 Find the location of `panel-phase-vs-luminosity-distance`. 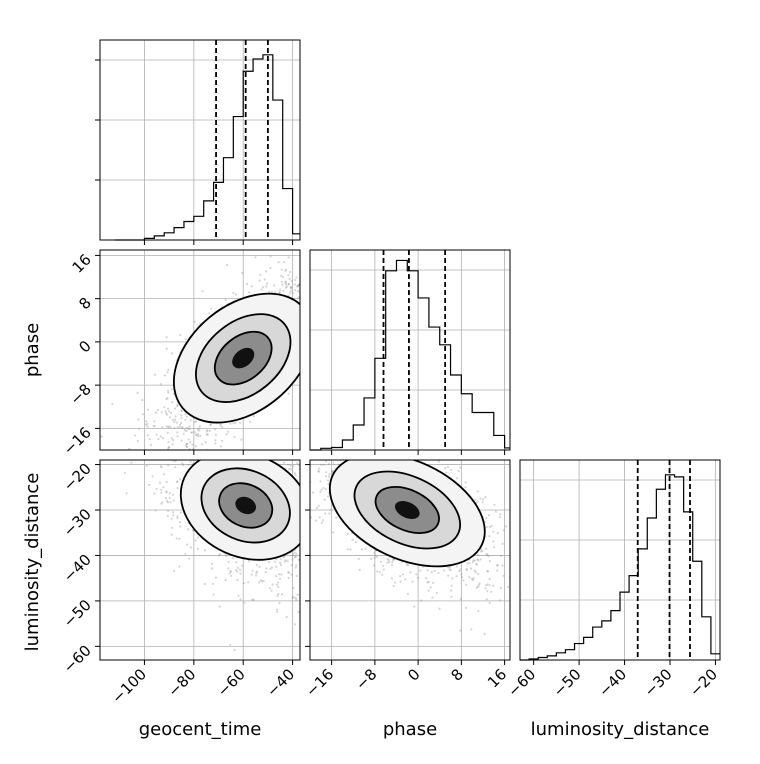

panel-phase-vs-luminosity-distance is located at coordinates (410, 560).